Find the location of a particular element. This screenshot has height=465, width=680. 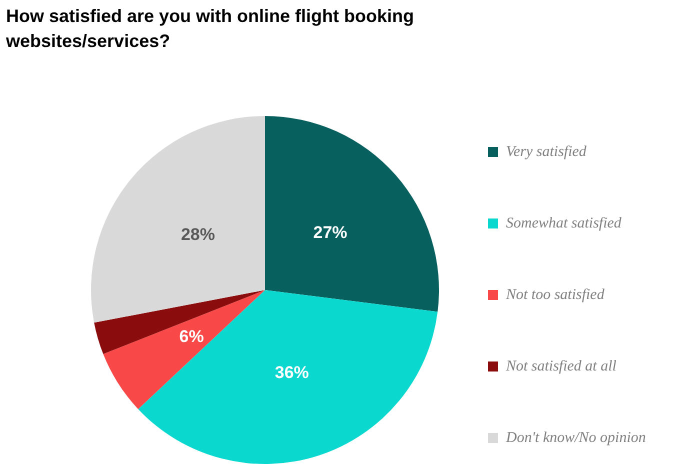

data-label: 36% is located at coordinates (291, 372).